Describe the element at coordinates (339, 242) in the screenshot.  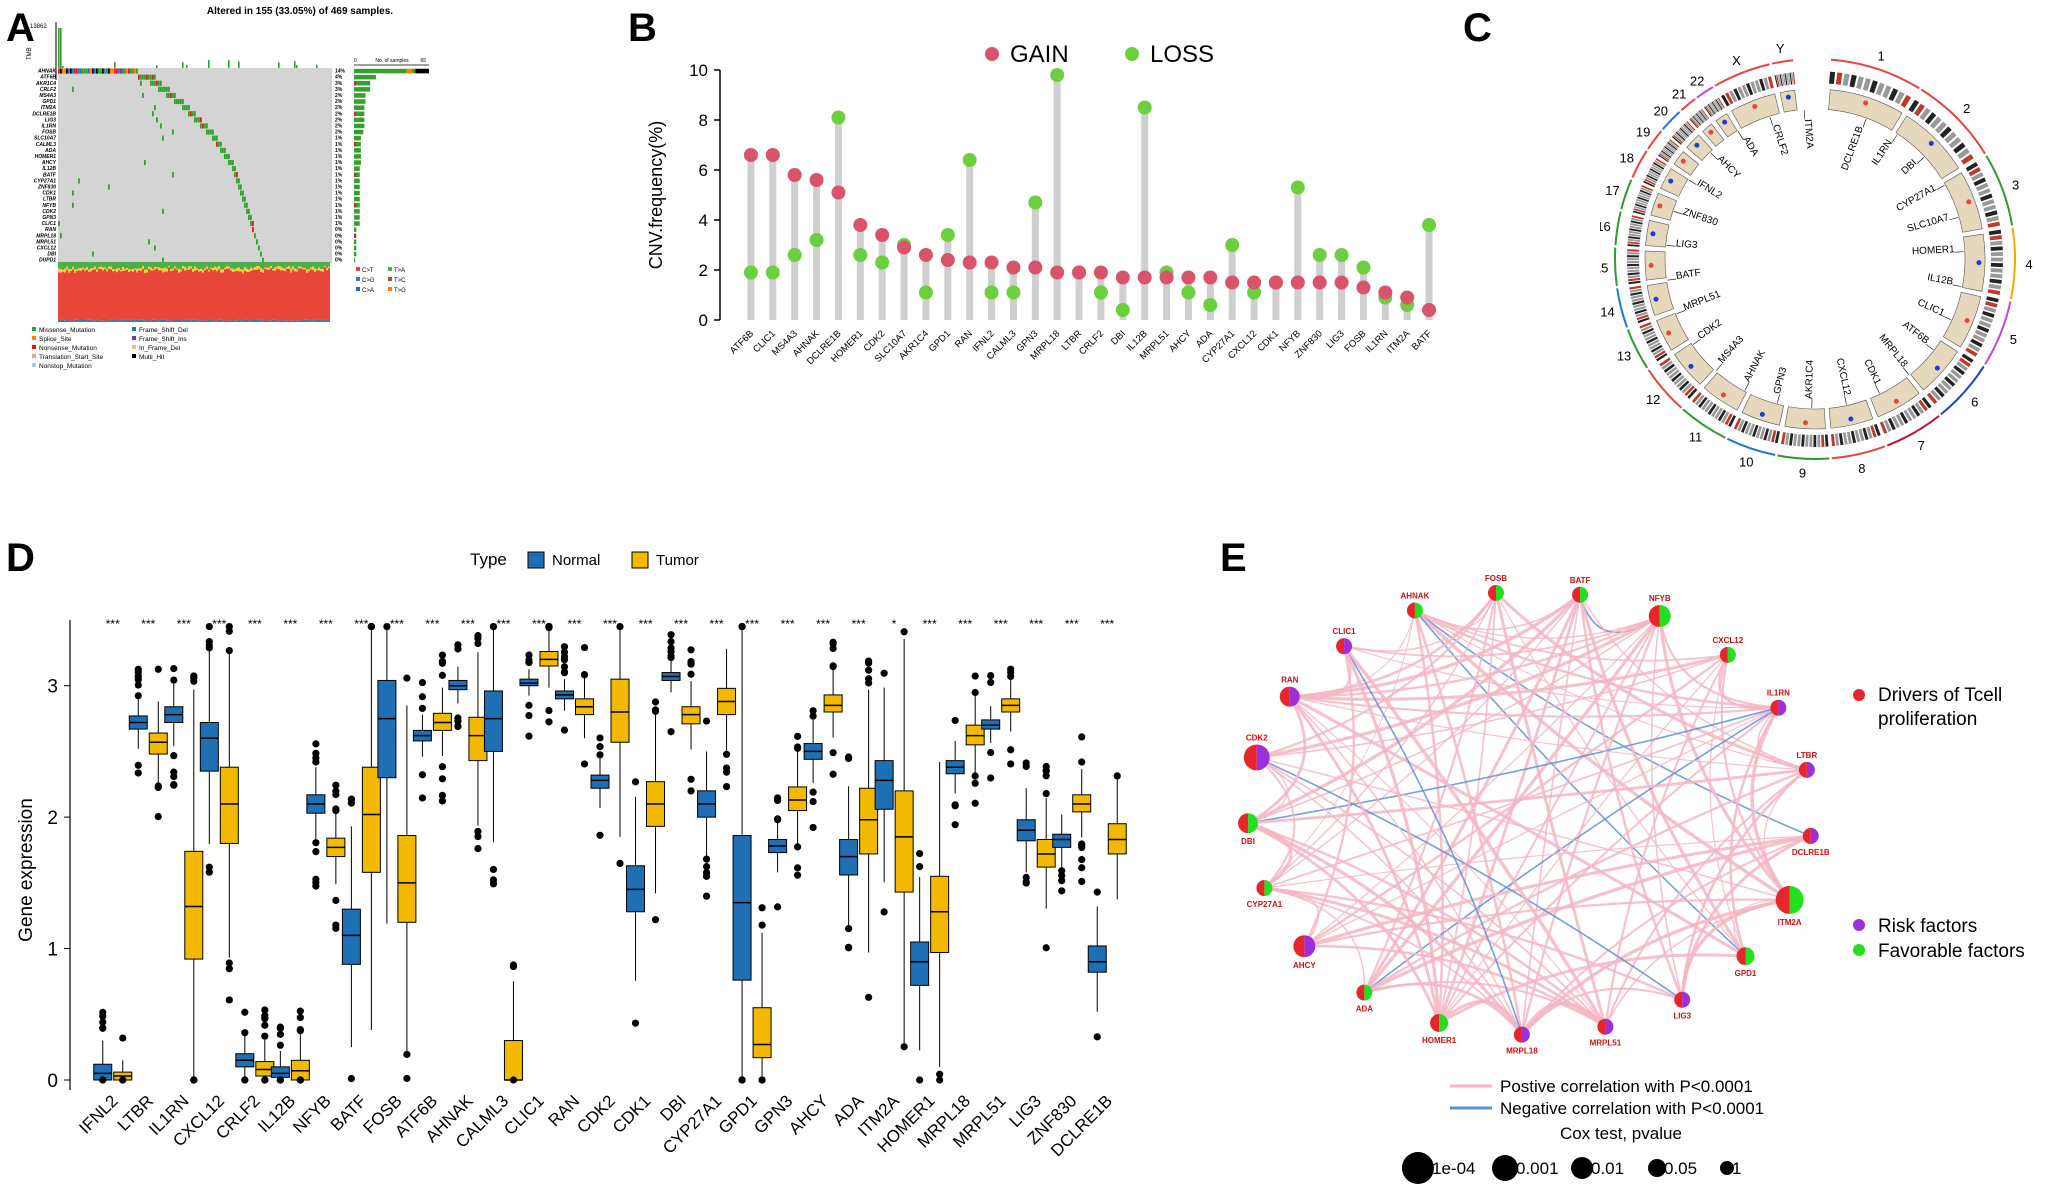
I see `percent-label: 0%` at that location.